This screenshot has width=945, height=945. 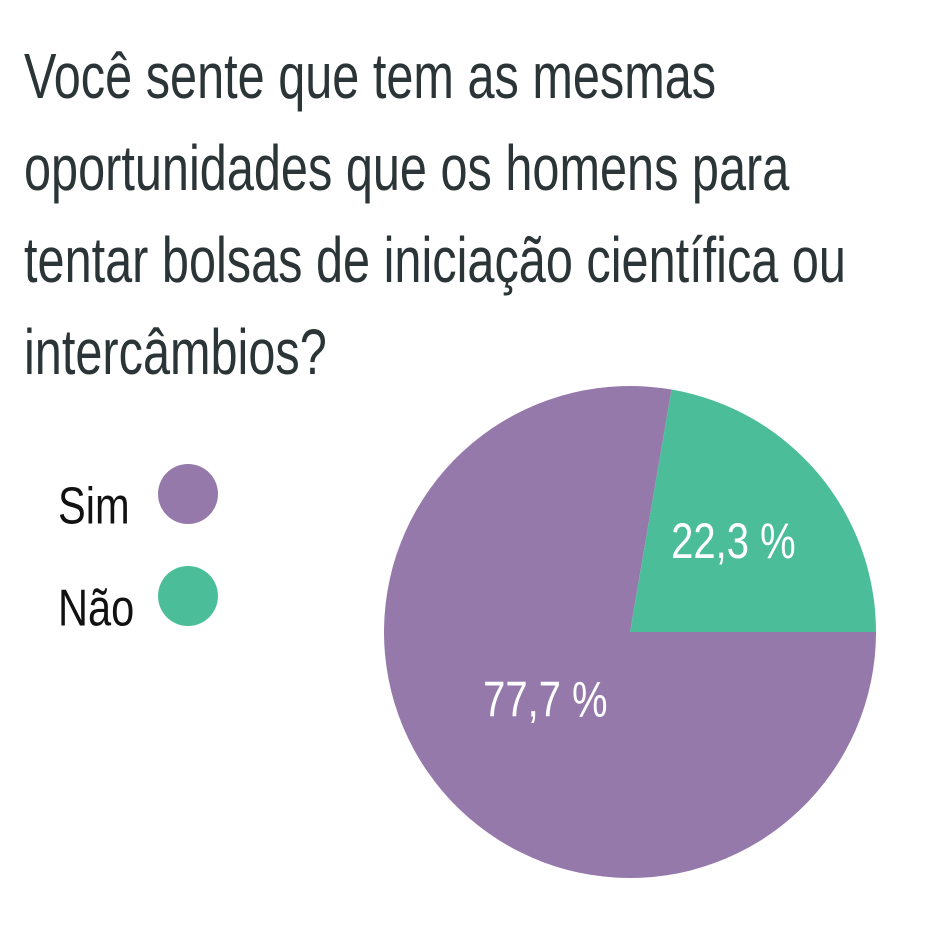 I want to click on slice-label: 22,3 %, so click(x=733, y=541).